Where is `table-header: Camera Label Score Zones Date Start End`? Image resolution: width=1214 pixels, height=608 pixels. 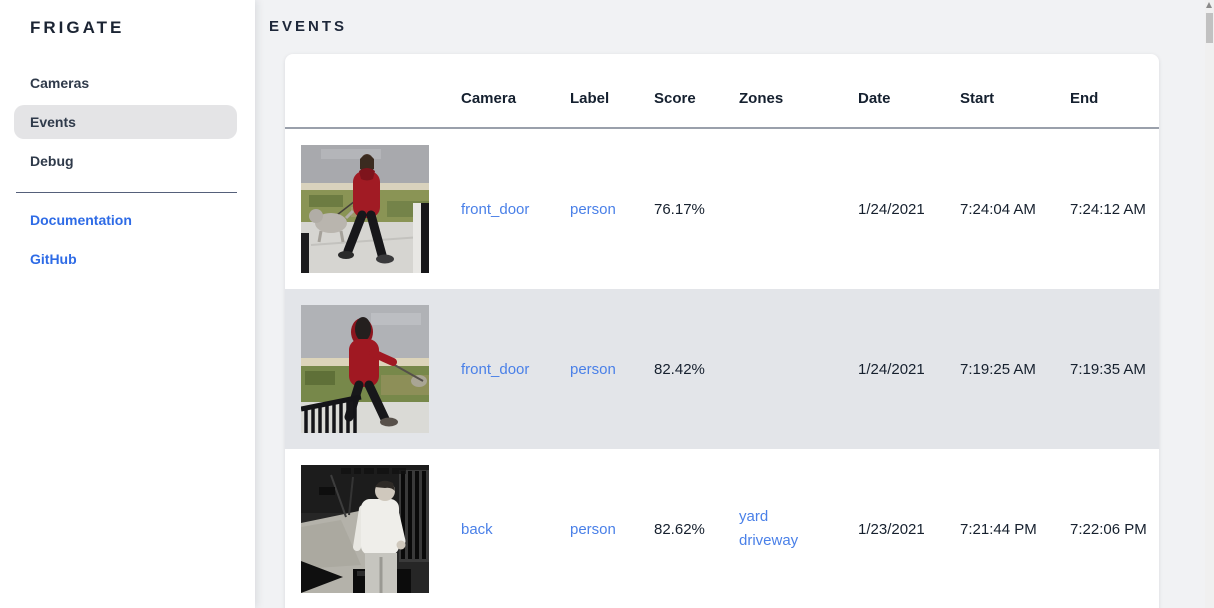 table-header: Camera Label Score Zones Date Start End is located at coordinates (722, 91).